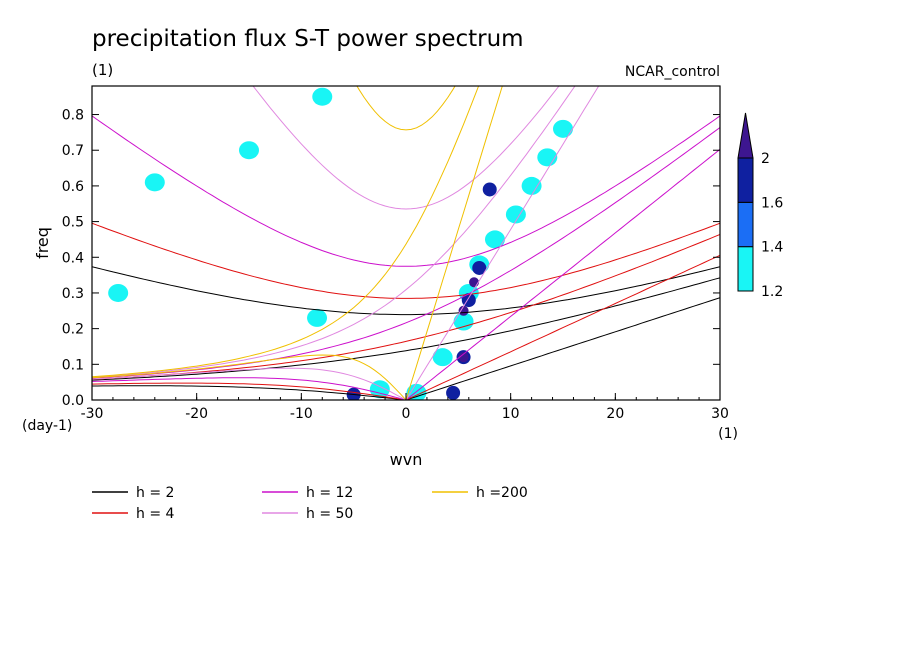  I want to click on y-tick-label: 0.4, so click(73, 258).